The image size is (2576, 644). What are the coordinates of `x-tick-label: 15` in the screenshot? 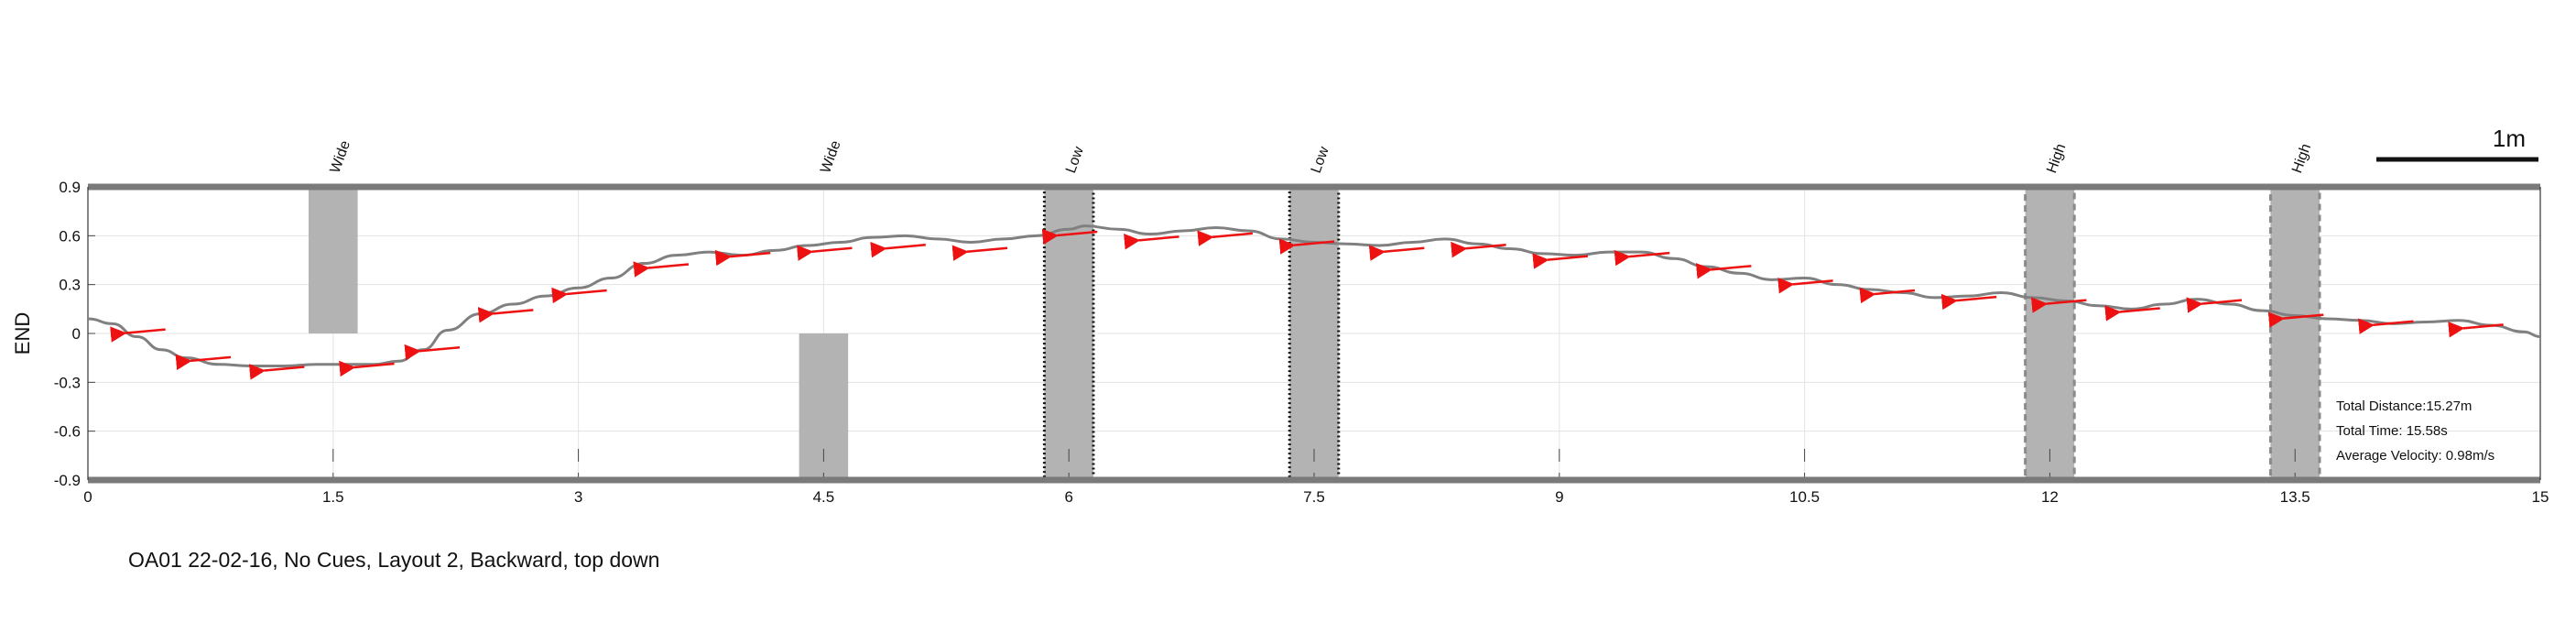 It's located at (2540, 497).